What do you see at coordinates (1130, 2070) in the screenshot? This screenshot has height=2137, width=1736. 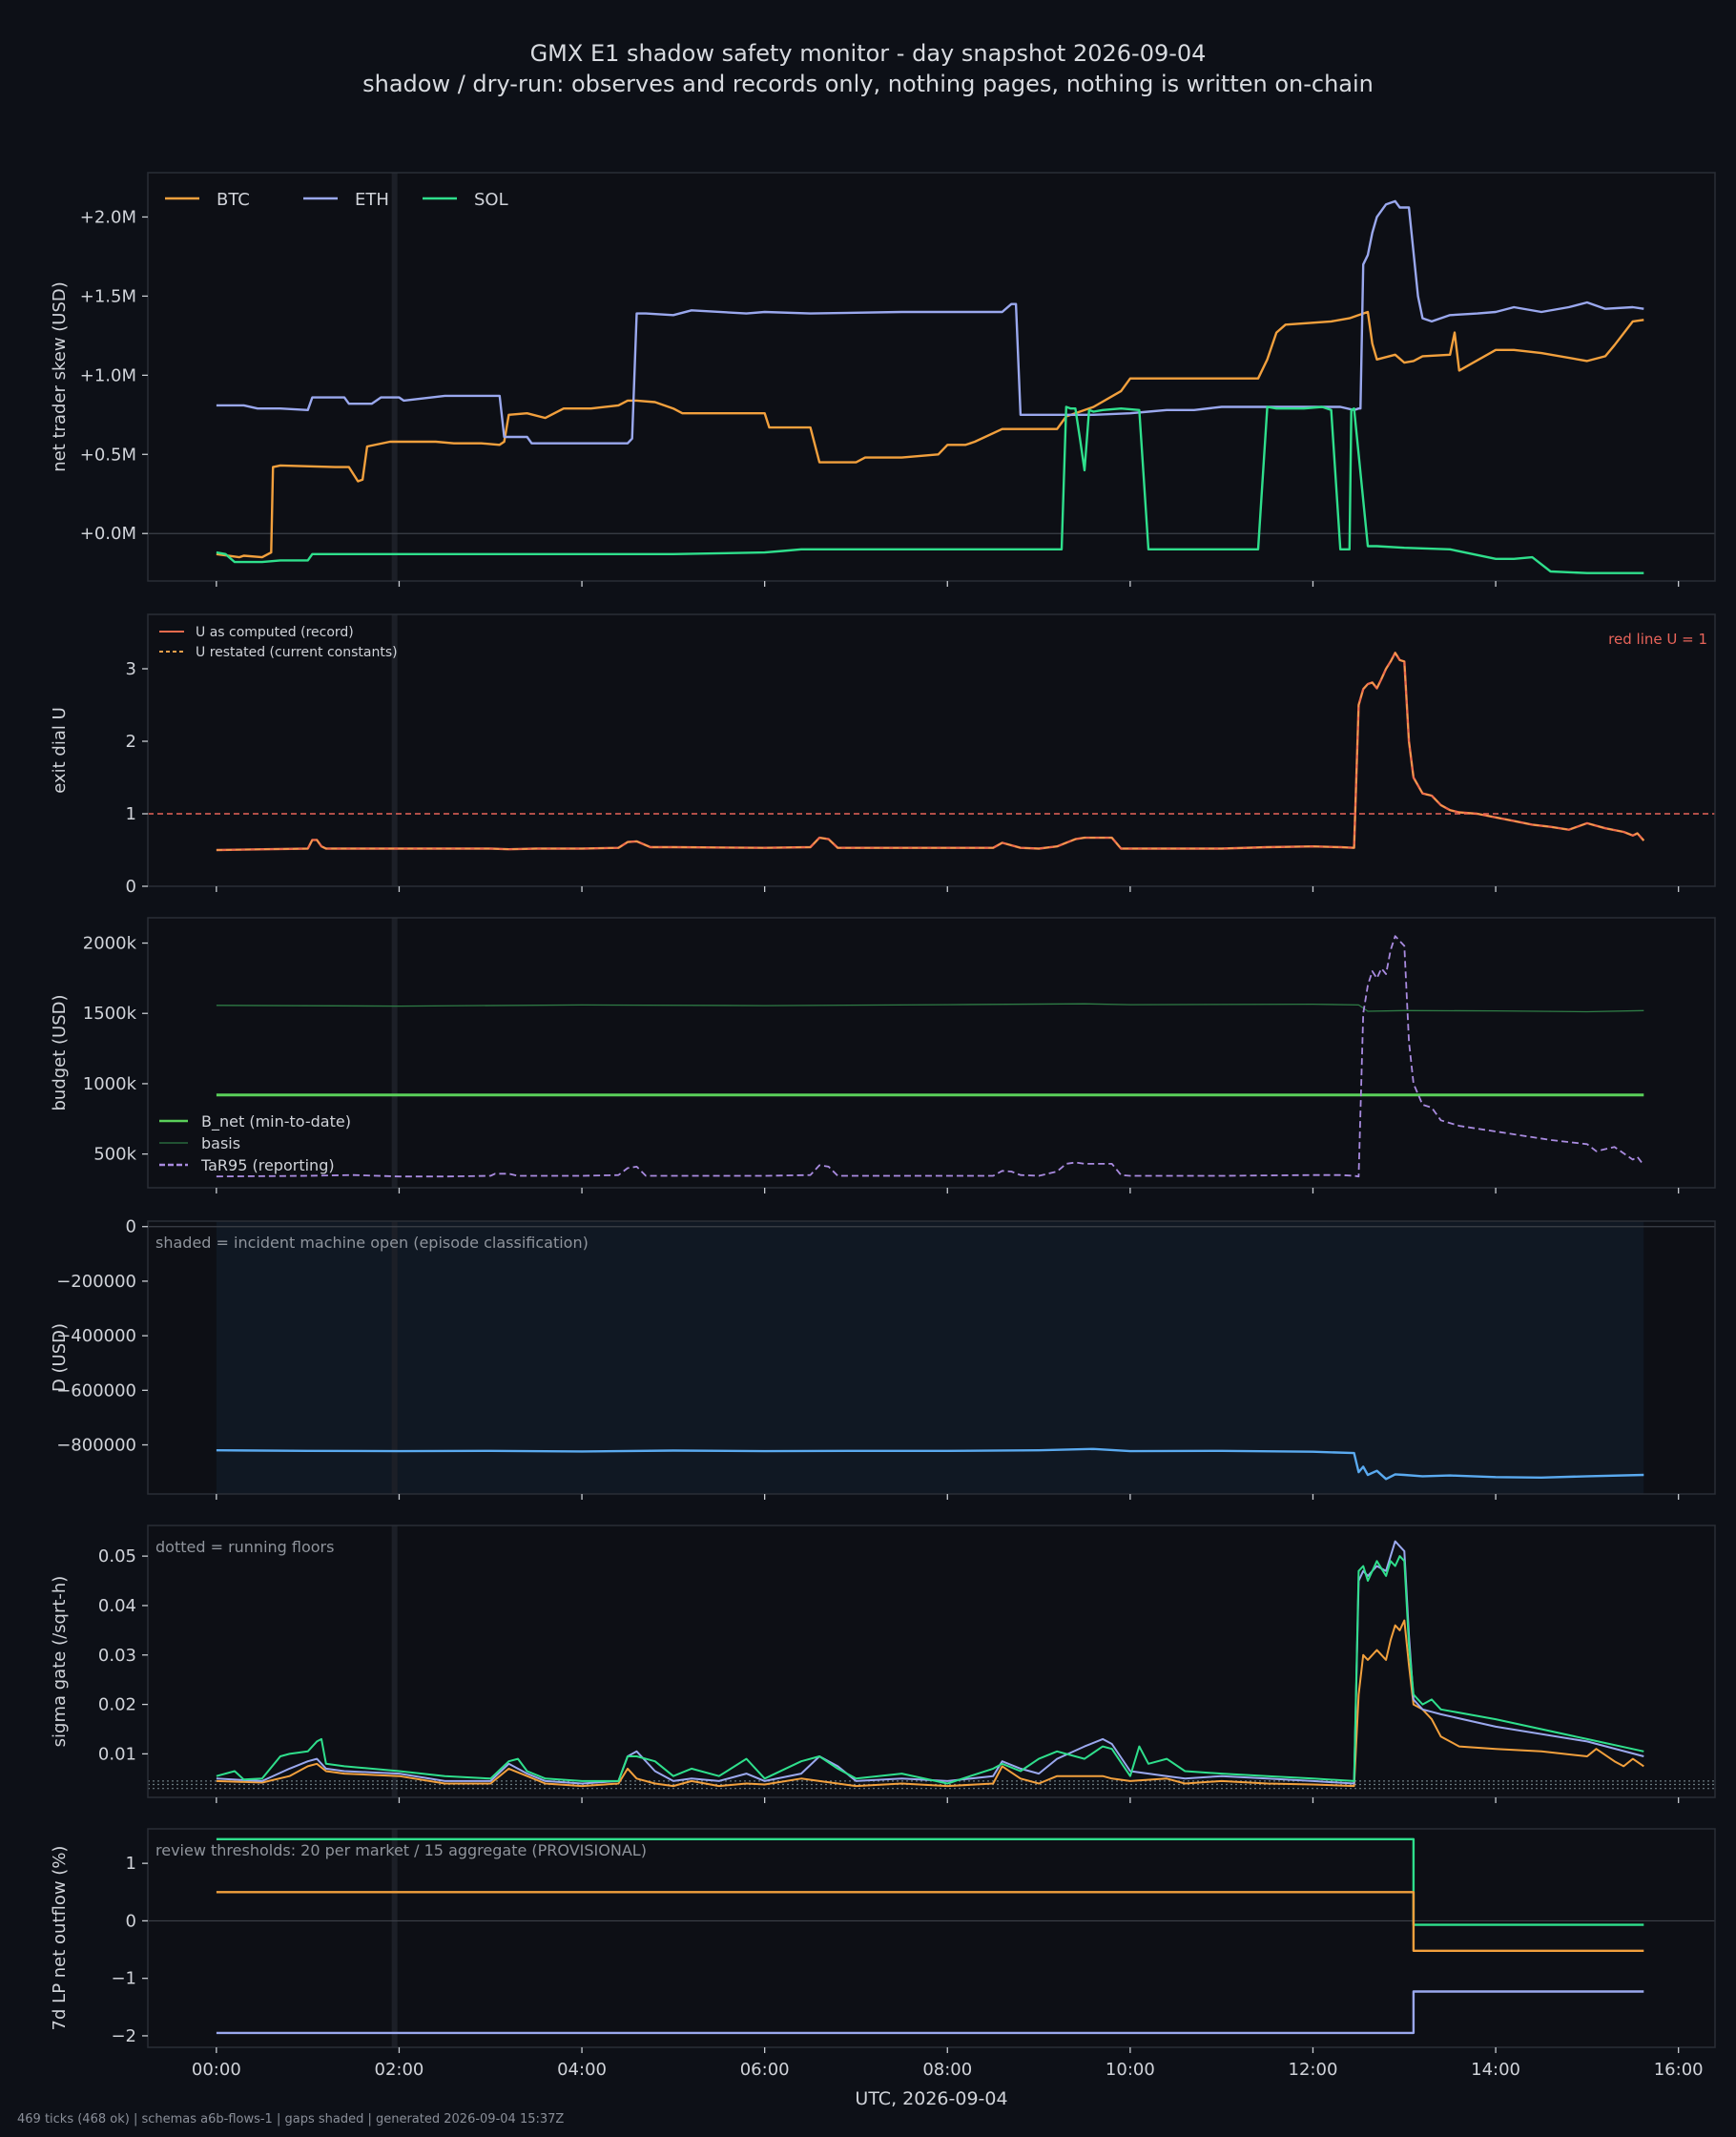 I see `x-tick-label: 10:00` at bounding box center [1130, 2070].